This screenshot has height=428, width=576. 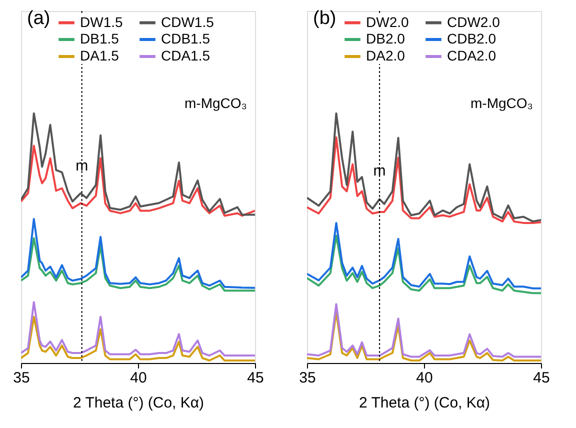 What do you see at coordinates (185, 38) in the screenshot?
I see `legend-label: CDB1.5` at bounding box center [185, 38].